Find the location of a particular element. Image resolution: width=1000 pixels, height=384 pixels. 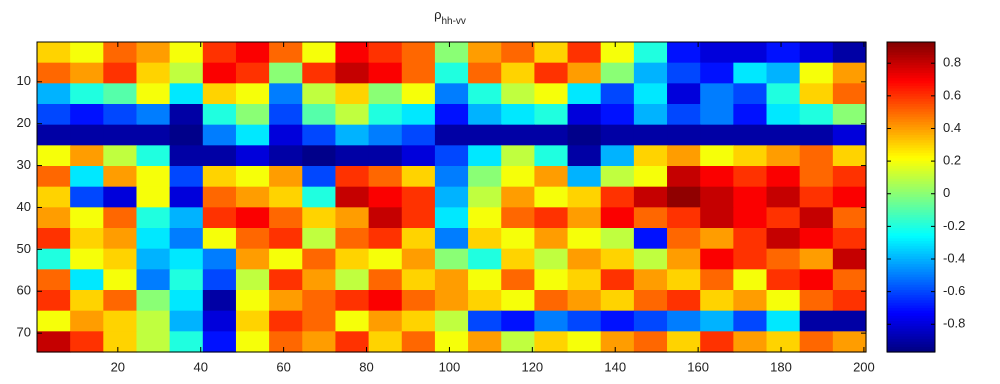

x-tick-label: 100 is located at coordinates (450, 366).